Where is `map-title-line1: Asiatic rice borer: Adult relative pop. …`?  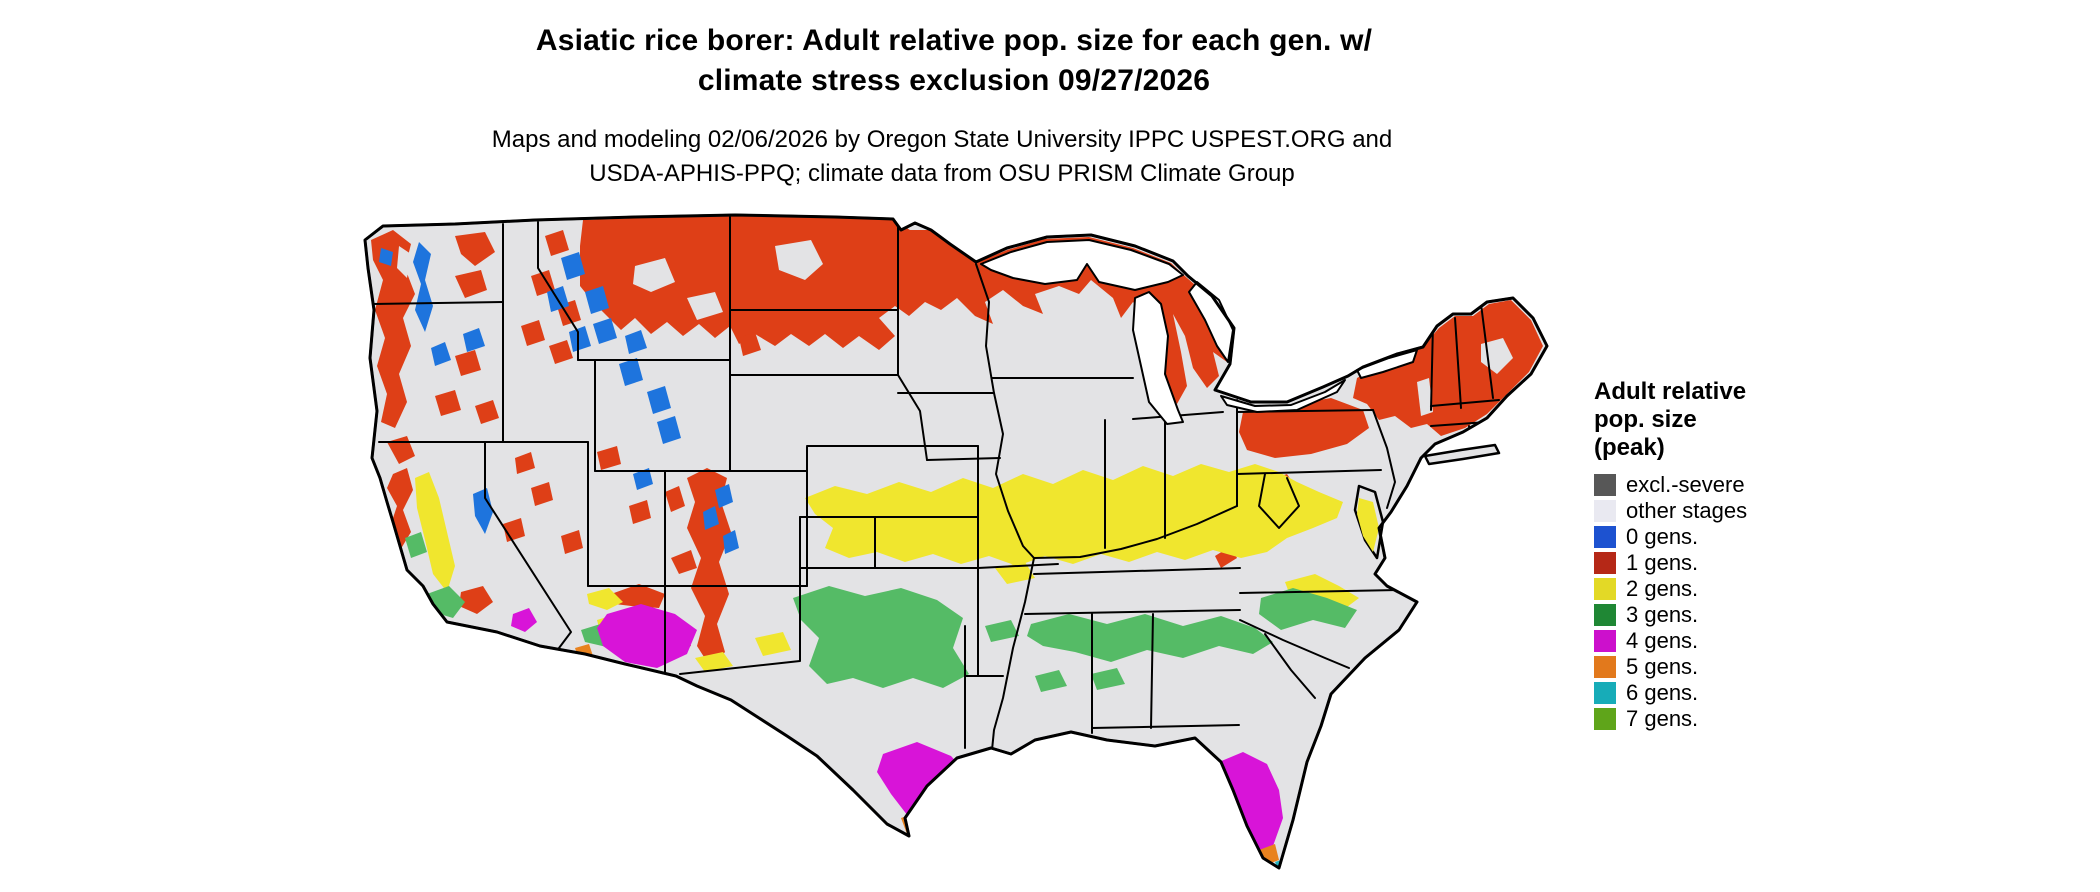
map-title-line1: Asiatic rice borer: Adult relative pop. … is located at coordinates (954, 40).